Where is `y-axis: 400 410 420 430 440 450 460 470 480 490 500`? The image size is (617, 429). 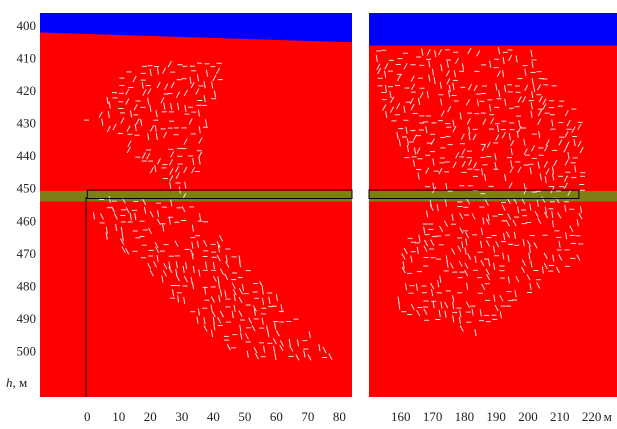
y-axis: 400 410 420 430 440 450 460 470 480 490 500 is located at coordinates (27, 188).